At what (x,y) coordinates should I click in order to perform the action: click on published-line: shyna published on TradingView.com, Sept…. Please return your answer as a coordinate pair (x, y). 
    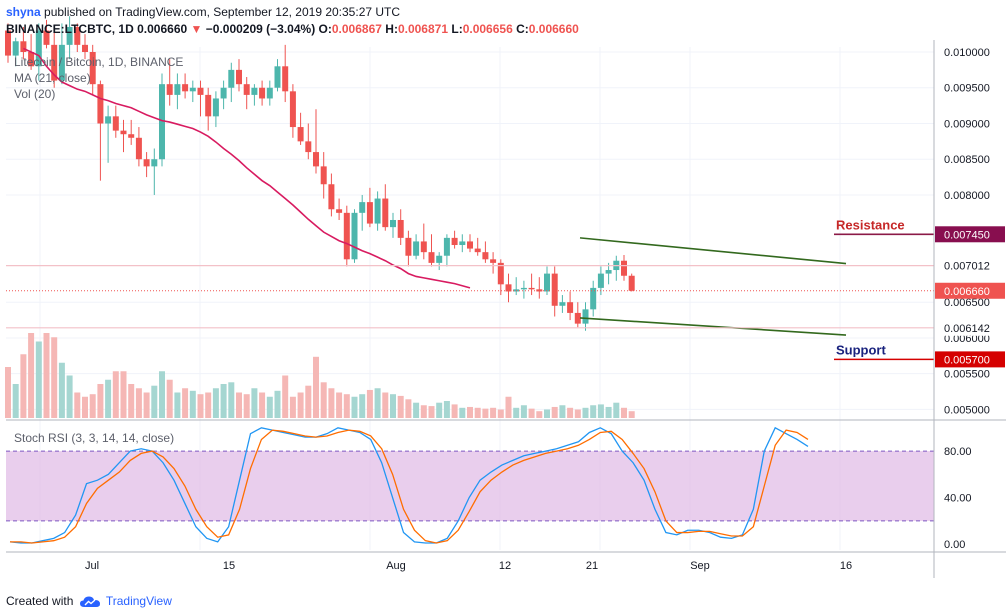
    Looking at the image, I should click on (203, 12).